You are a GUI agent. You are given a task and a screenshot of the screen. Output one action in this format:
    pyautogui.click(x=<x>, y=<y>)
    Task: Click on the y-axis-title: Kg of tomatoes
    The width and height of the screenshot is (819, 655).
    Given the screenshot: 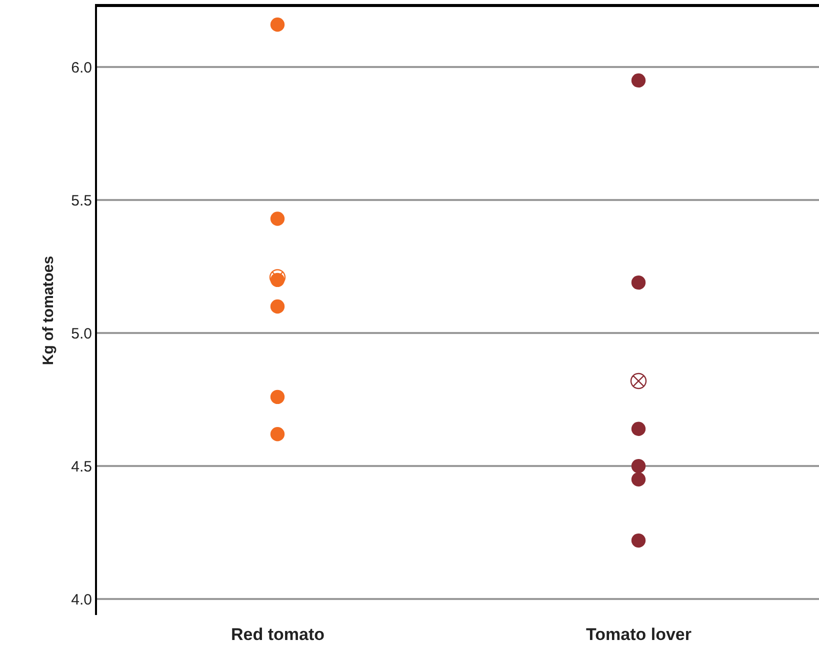 What is the action you would take?
    pyautogui.click(x=48, y=311)
    